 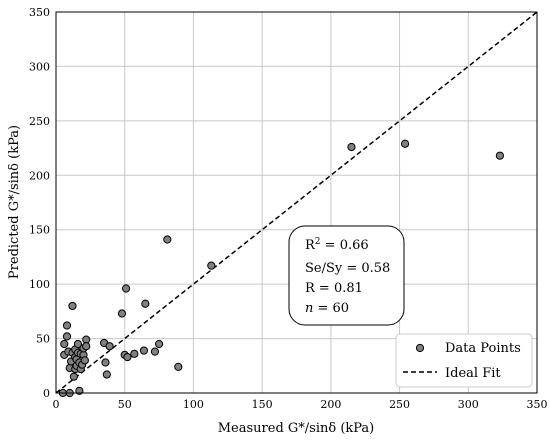 What do you see at coordinates (347, 268) in the screenshot?
I see `stat-se-sy: Se/Sy = 0.58` at bounding box center [347, 268].